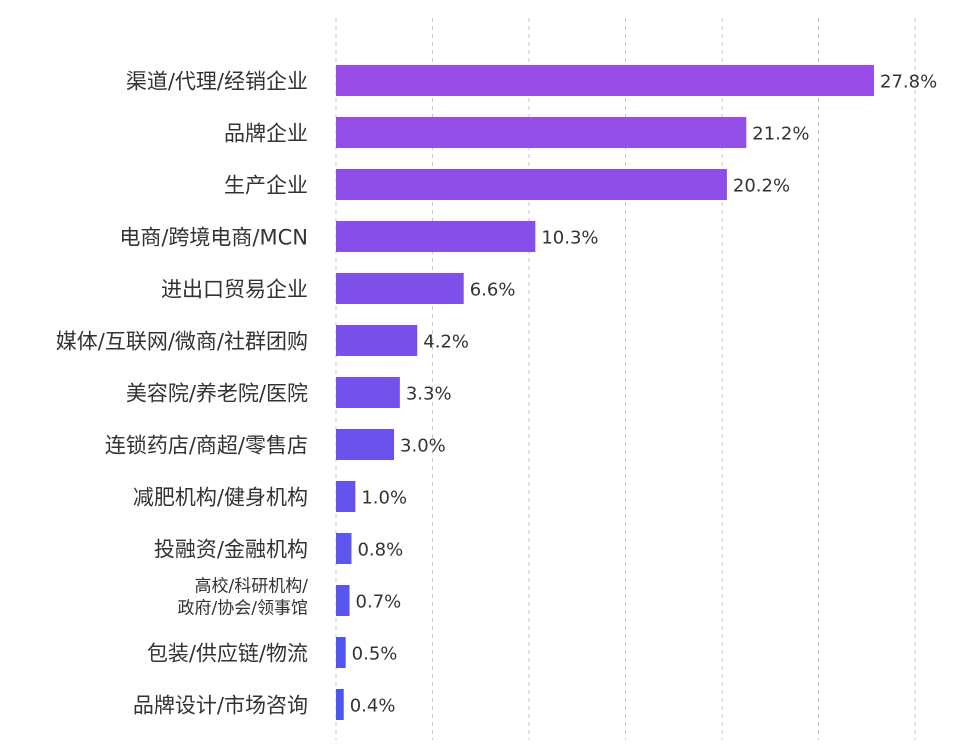  I want to click on value-label: 21.2%, so click(780, 134).